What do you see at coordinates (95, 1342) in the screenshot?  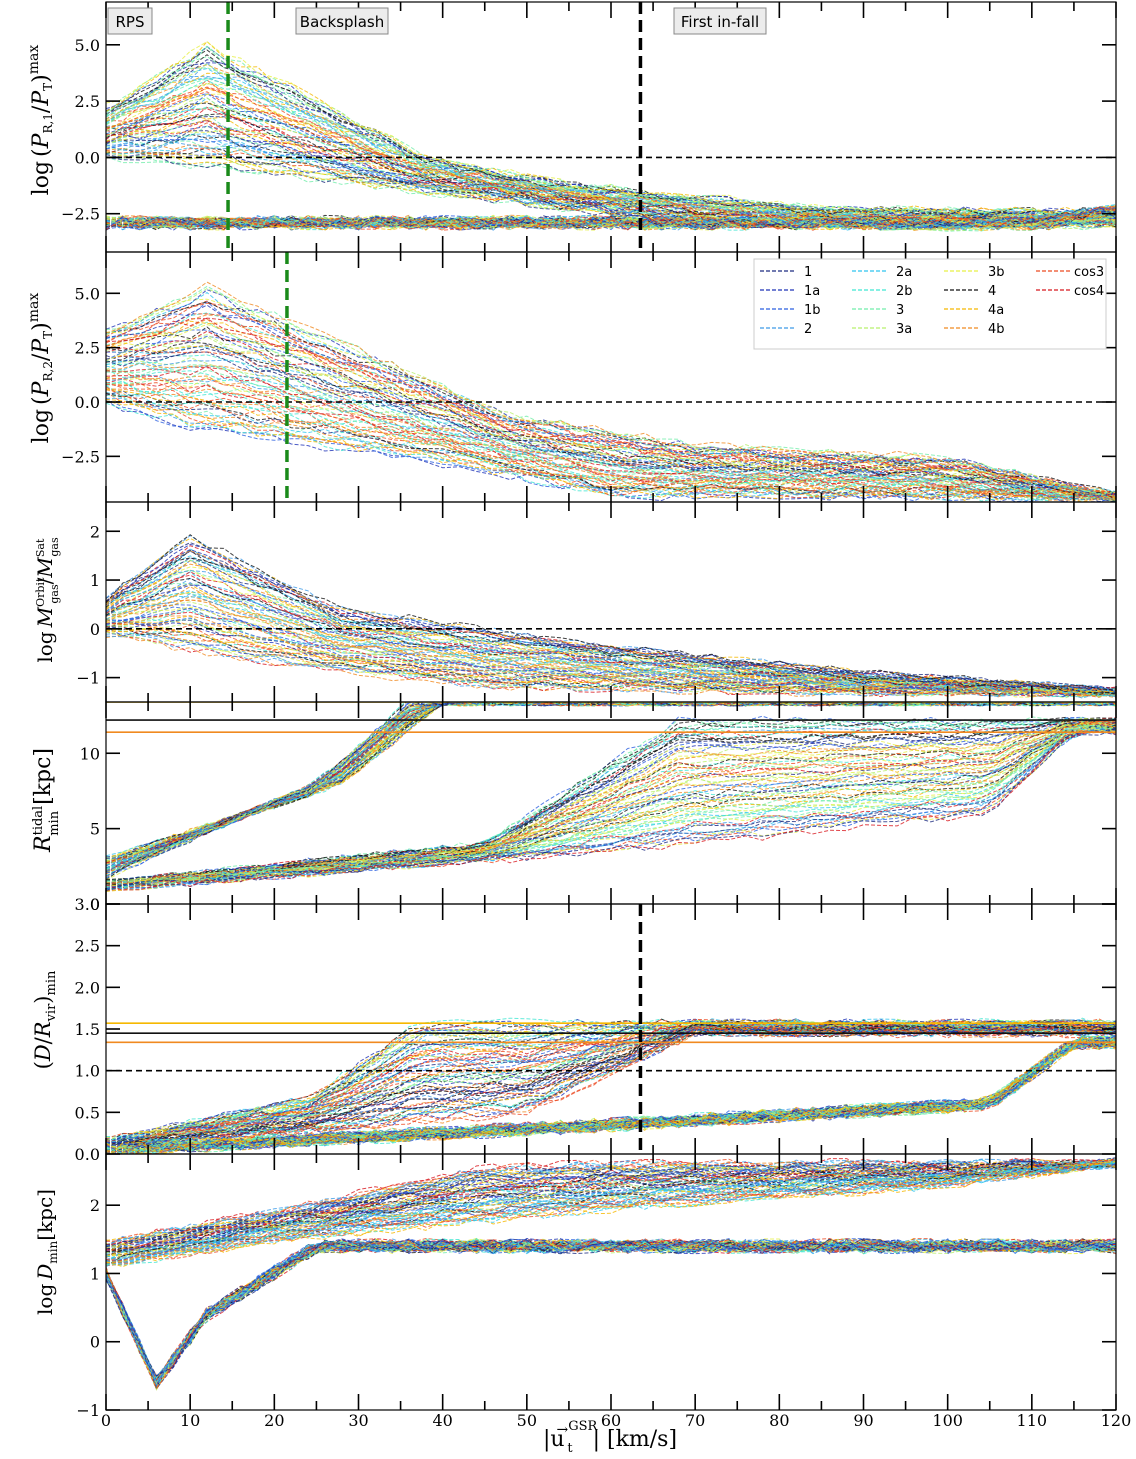 I see `ytick-label: 0` at bounding box center [95, 1342].